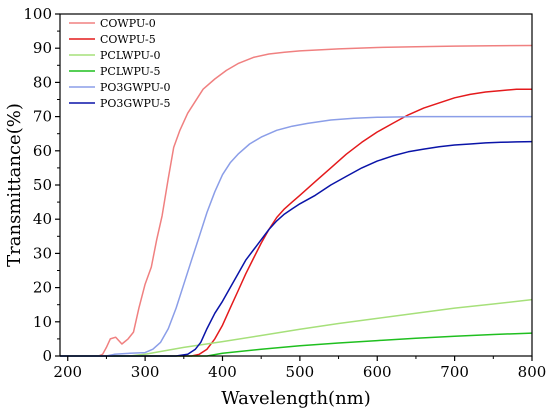  I want to click on y-tick-label-9: 90, so click(42, 48).